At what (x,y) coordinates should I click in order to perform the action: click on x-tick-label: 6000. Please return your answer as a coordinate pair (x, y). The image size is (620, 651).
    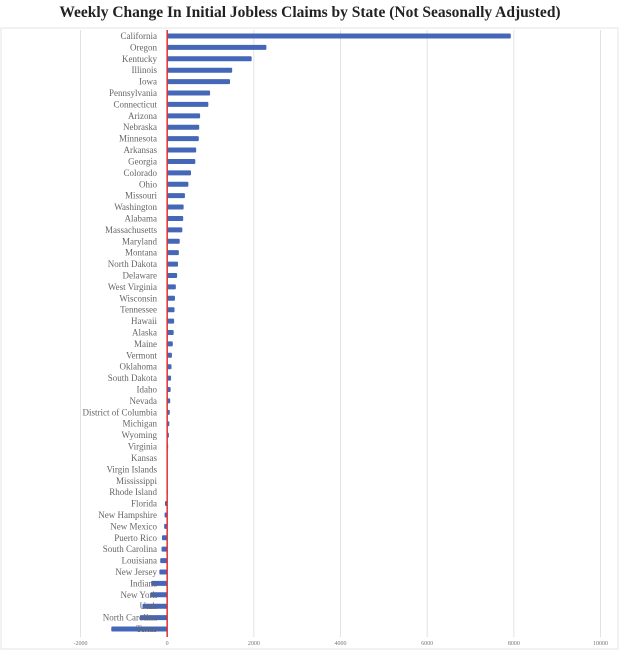
    Looking at the image, I should click on (427, 644).